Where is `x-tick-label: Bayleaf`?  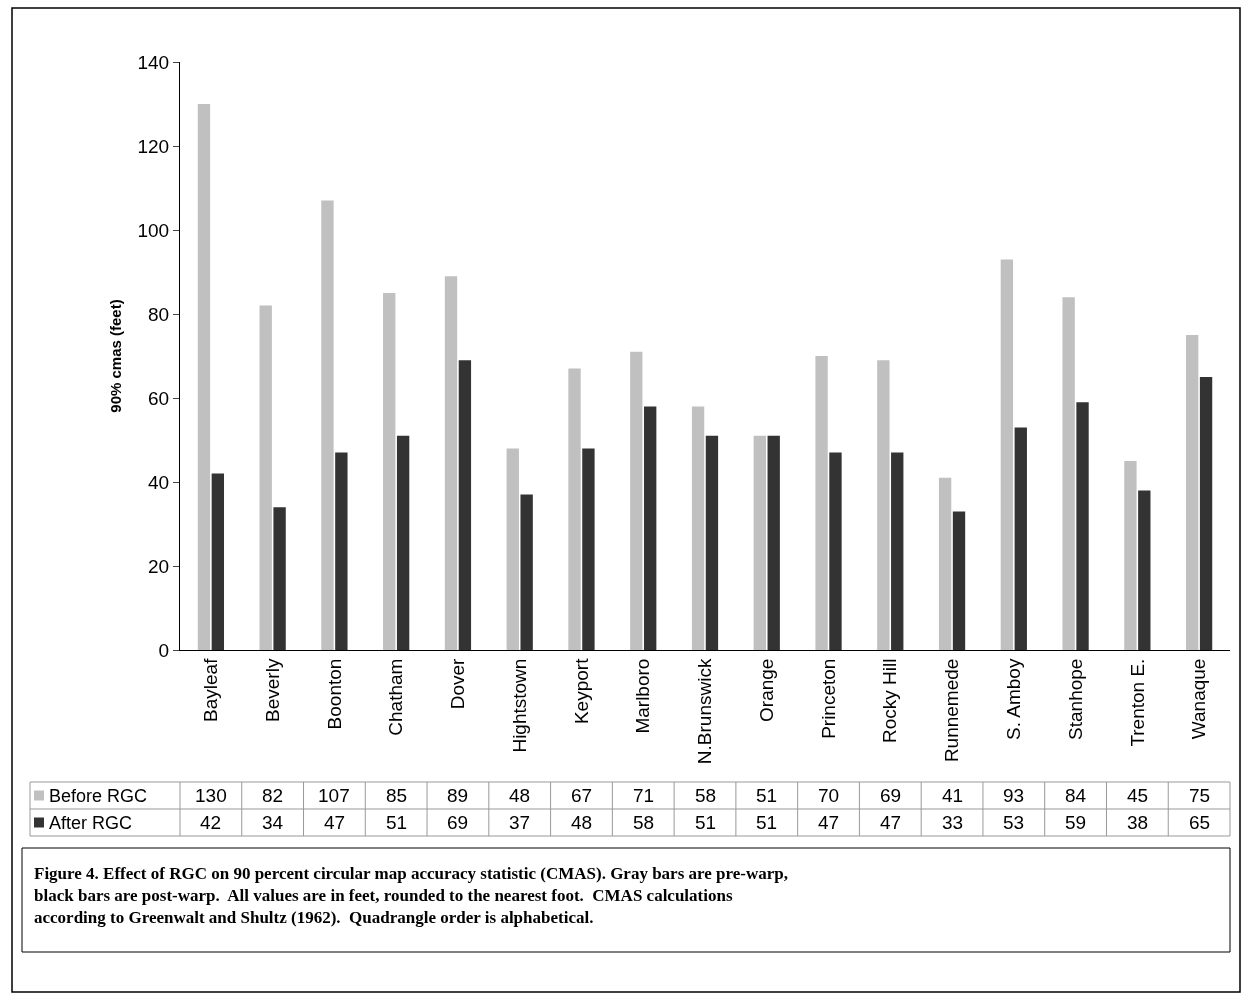
x-tick-label: Bayleaf is located at coordinates (211, 689).